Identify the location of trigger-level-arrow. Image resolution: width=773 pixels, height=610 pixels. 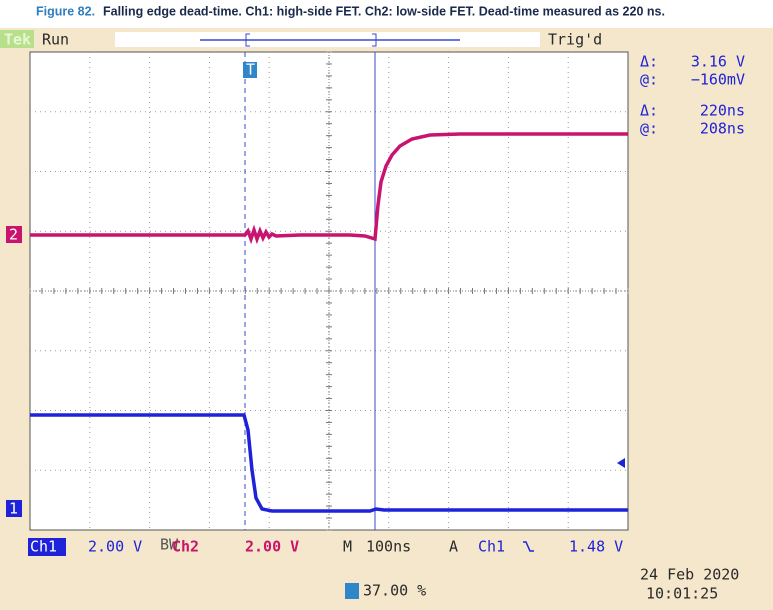
(621, 463).